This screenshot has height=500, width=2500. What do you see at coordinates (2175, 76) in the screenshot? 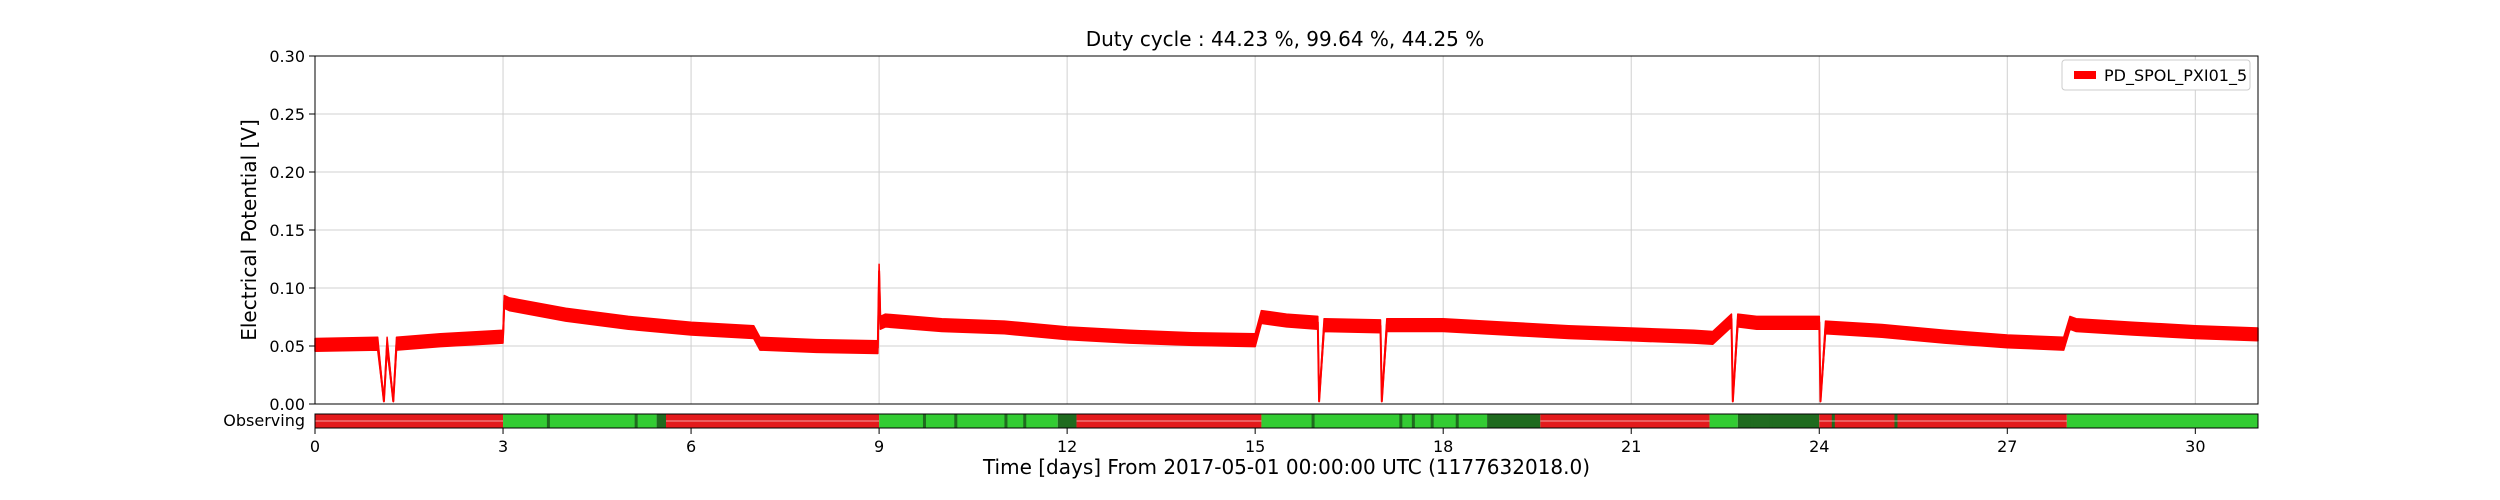
I see `legend-label: PD_SPOL_PXI01_5` at bounding box center [2175, 76].